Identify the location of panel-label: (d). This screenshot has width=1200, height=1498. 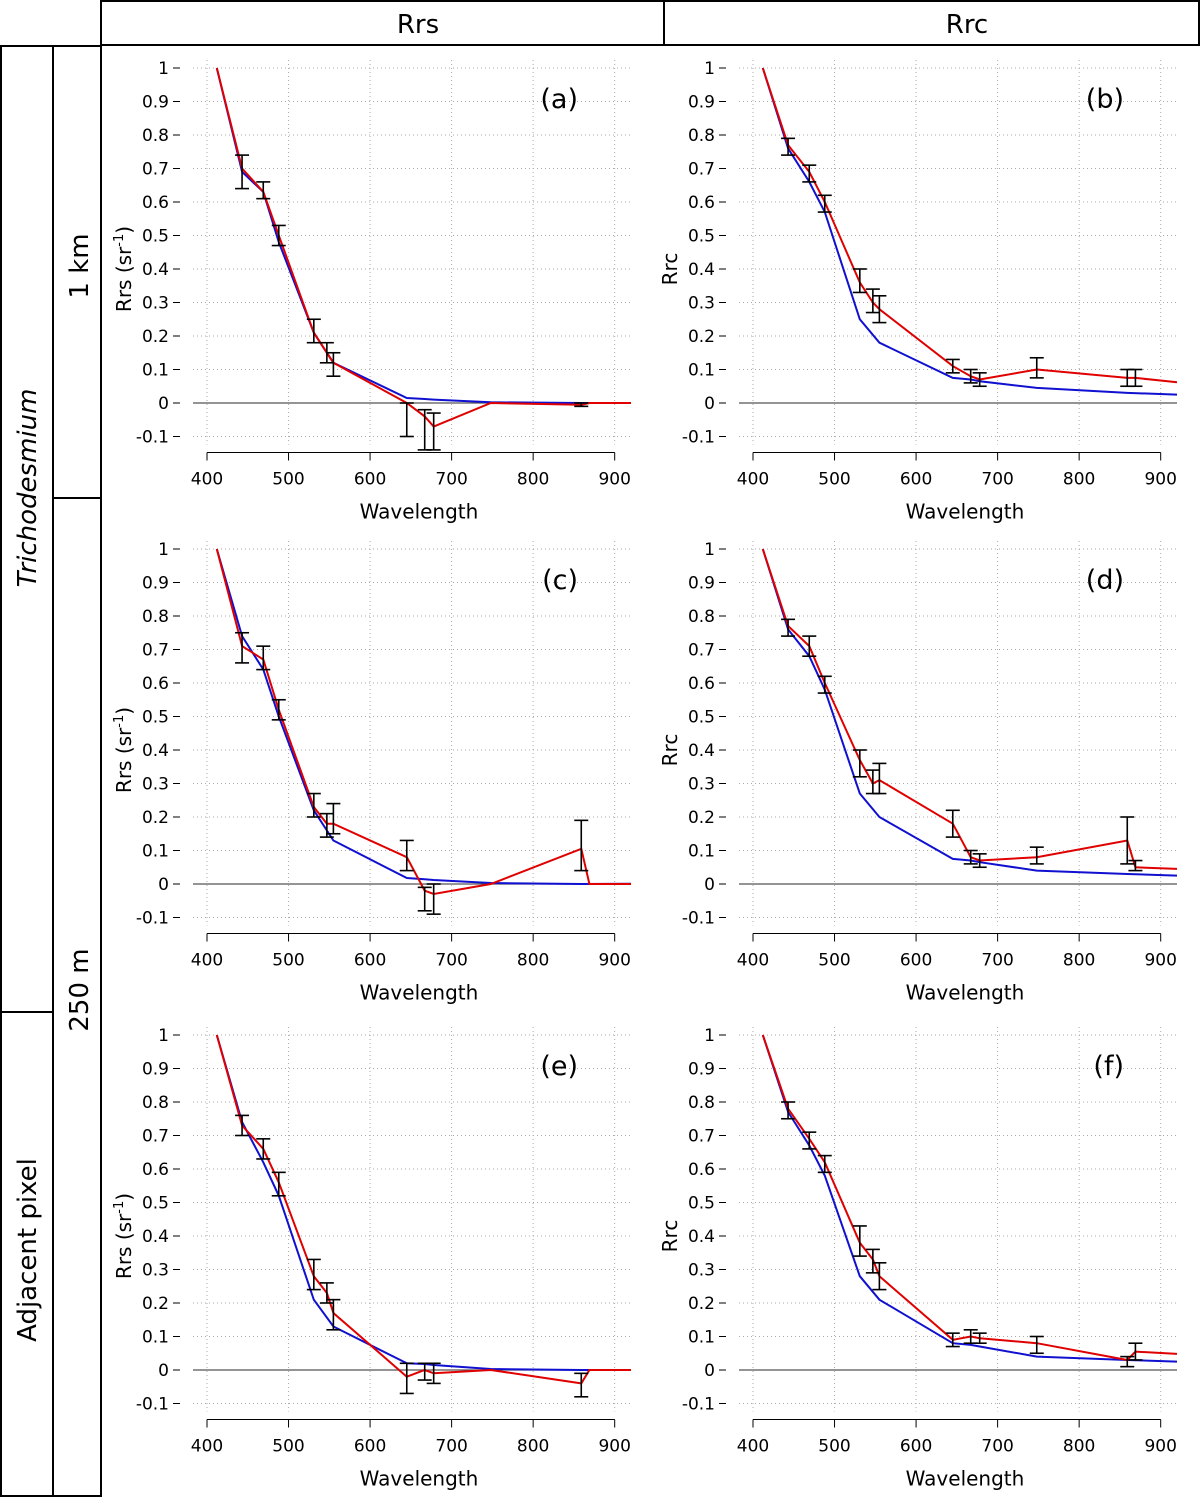
(1105, 580).